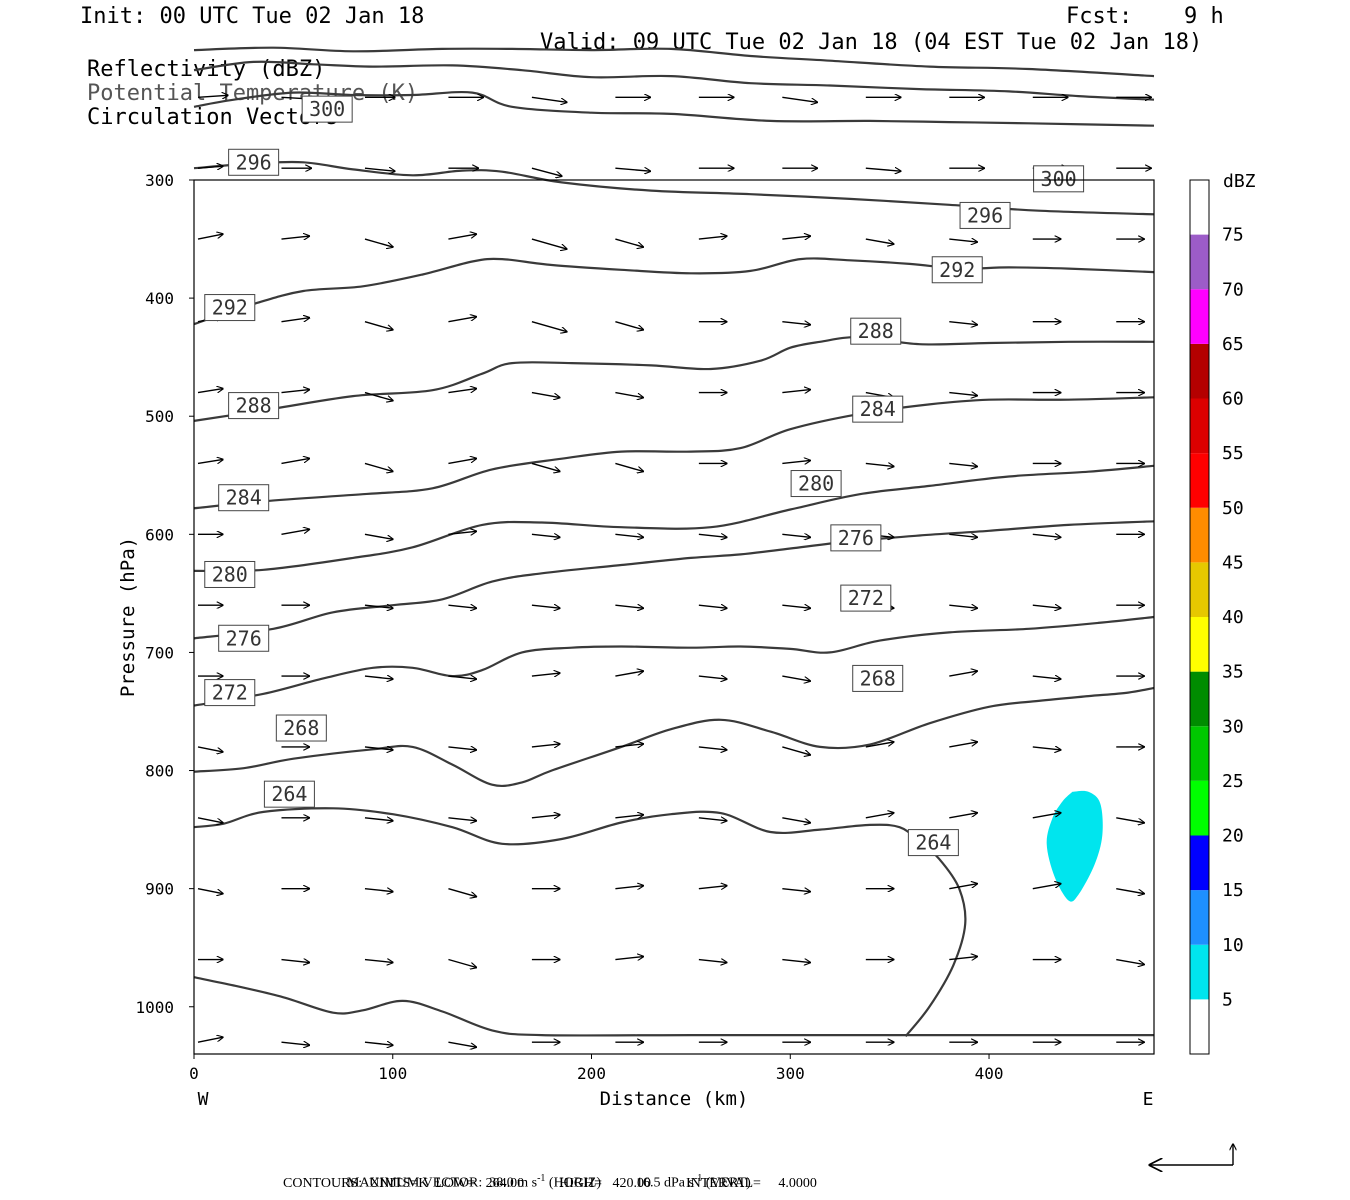 This screenshot has width=1350, height=1200. What do you see at coordinates (252, 16) in the screenshot?
I see `init-time: Init: 00 UTC Tue 02 Jan 18` at bounding box center [252, 16].